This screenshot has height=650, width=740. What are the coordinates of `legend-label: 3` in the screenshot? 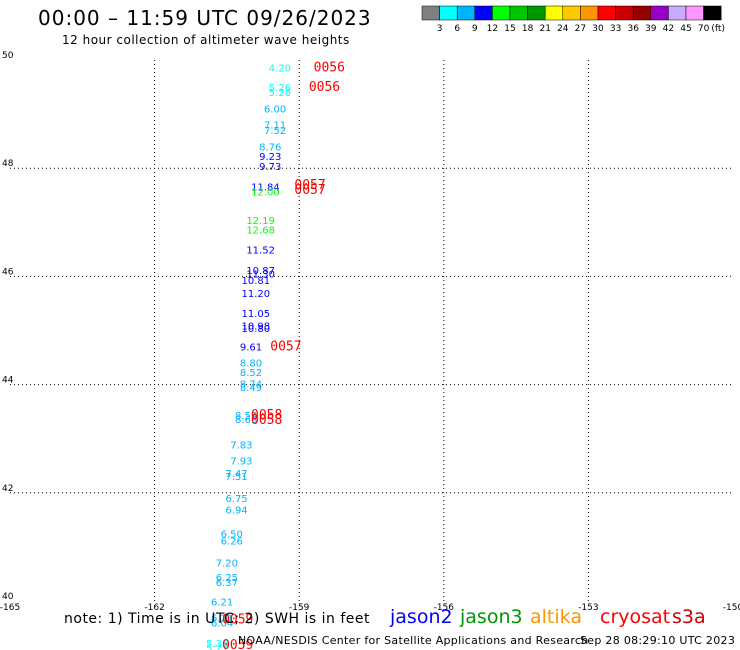 It's located at (440, 29).